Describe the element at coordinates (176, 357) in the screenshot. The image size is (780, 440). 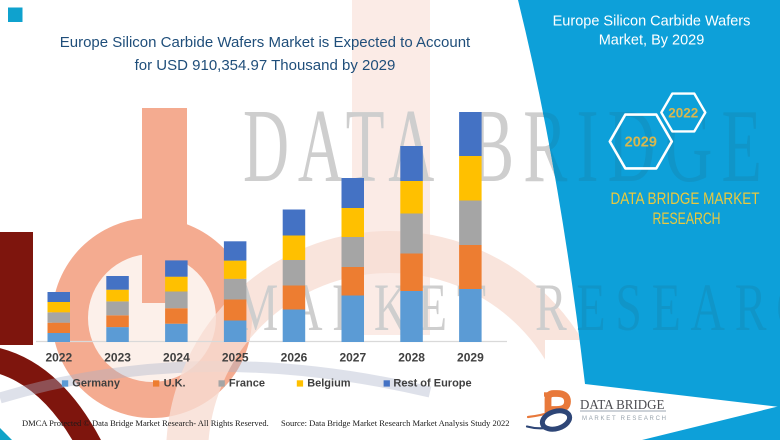
I see `svg-text: 2024` at that location.